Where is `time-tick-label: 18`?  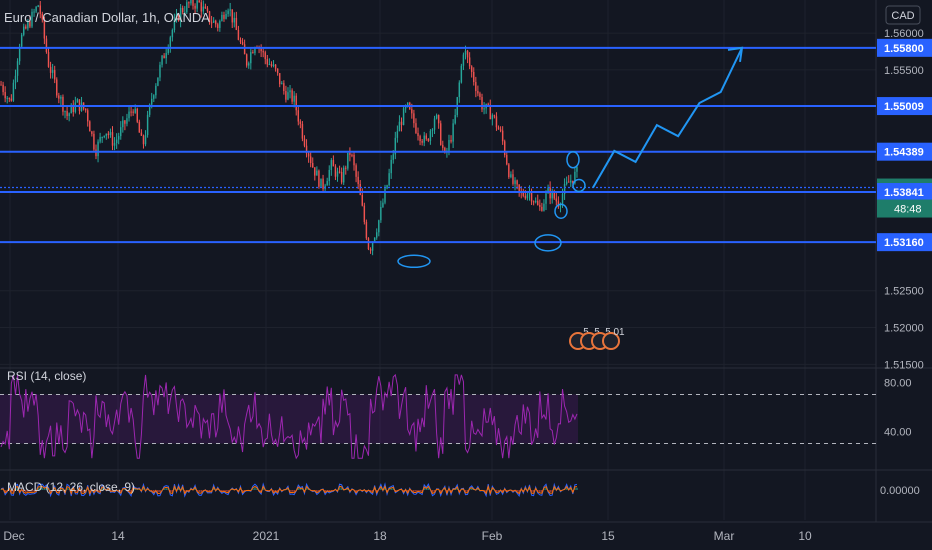
time-tick-label: 18 is located at coordinates (380, 536).